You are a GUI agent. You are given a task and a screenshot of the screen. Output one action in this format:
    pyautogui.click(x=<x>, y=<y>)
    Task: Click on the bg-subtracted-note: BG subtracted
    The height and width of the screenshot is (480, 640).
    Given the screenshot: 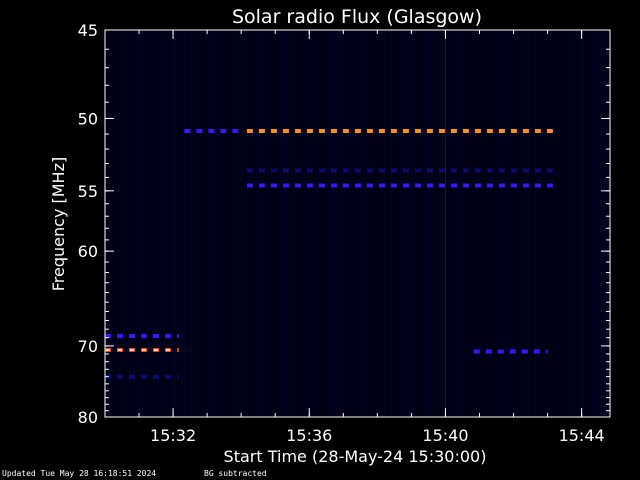 What is the action you would take?
    pyautogui.click(x=235, y=473)
    